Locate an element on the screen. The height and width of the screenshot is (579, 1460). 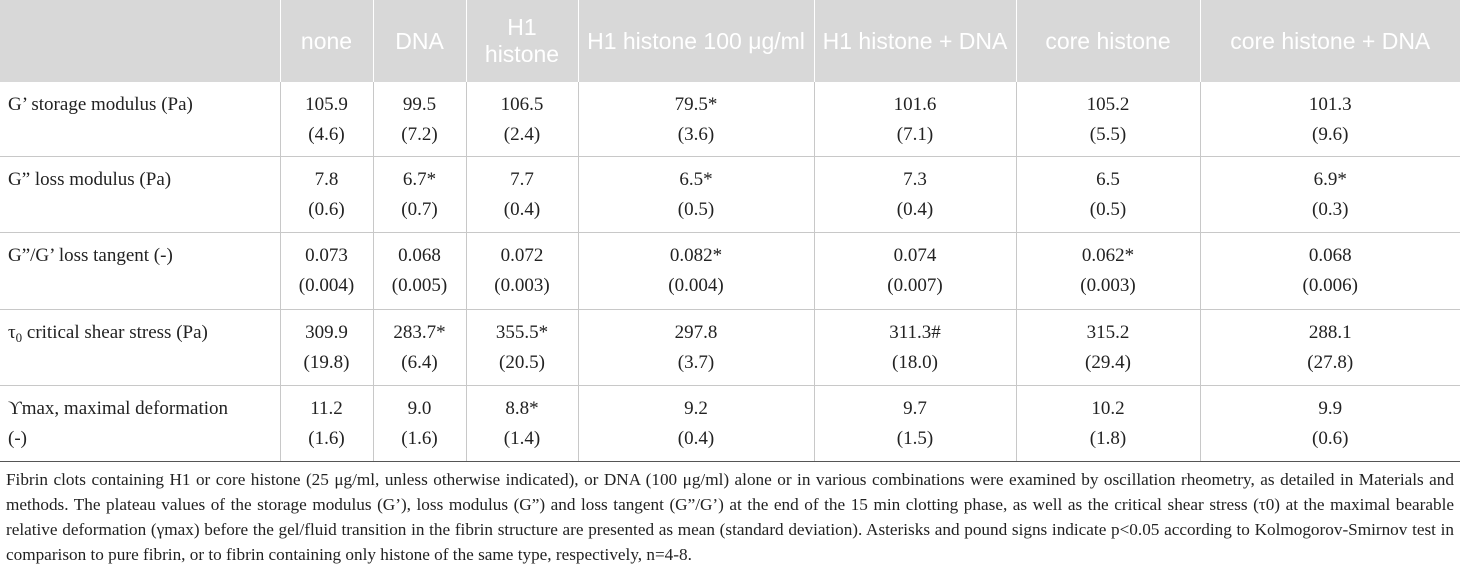
table-cell: 355.5* (20.5) is located at coordinates (522, 347).